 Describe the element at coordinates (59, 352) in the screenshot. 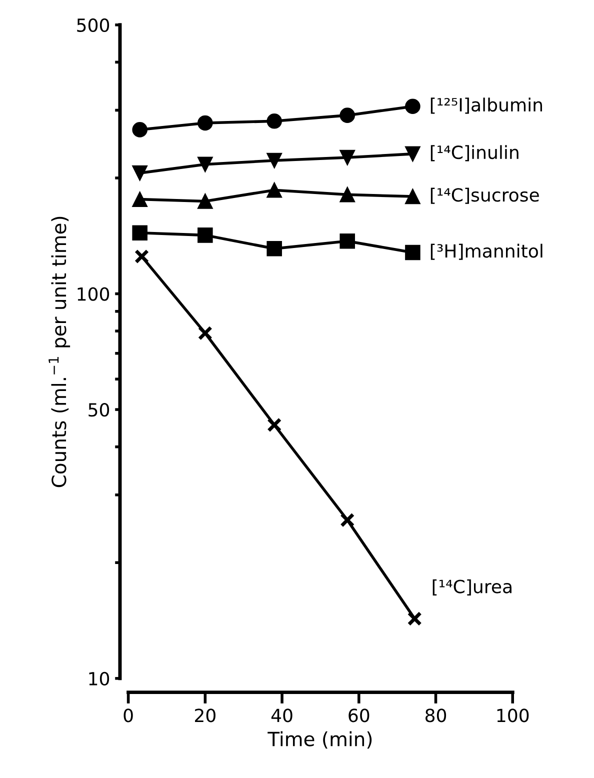

I see `y-axis-title: Counts (ml.$^{−1}$ per unit time)` at that location.